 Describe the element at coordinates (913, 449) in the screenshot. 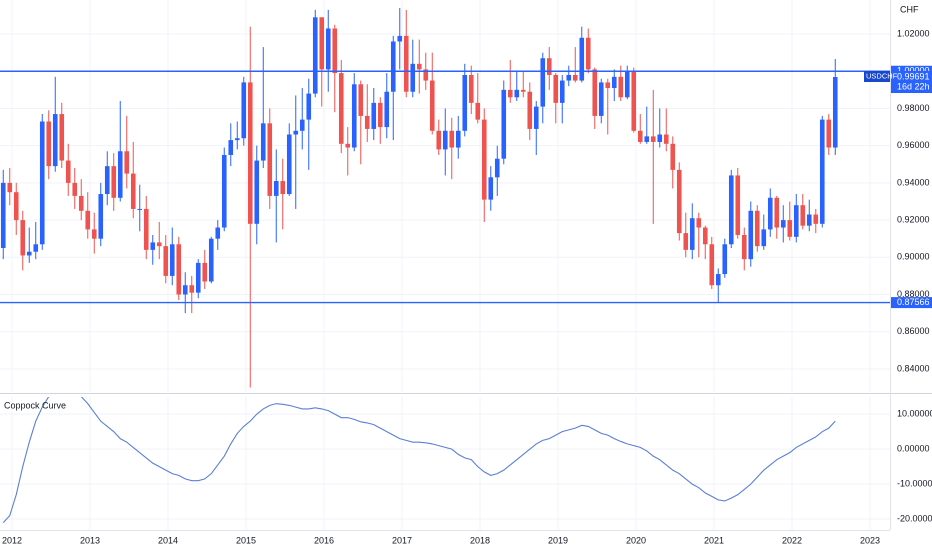

I see `indicator-tick-label: 0.00000` at that location.